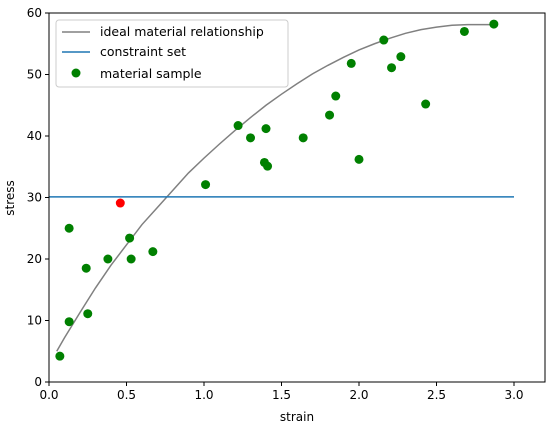  What do you see at coordinates (126, 395) in the screenshot?
I see `x-tick-label: 0.5` at bounding box center [126, 395].